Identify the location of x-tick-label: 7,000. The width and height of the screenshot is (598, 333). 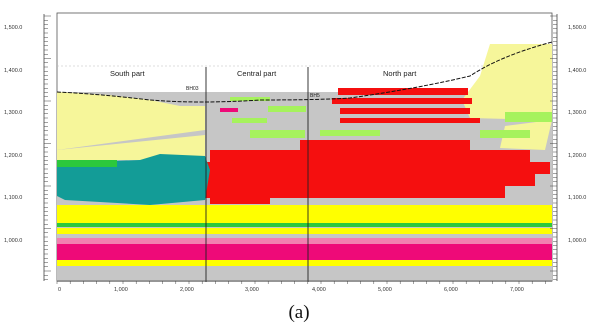
(517, 290).